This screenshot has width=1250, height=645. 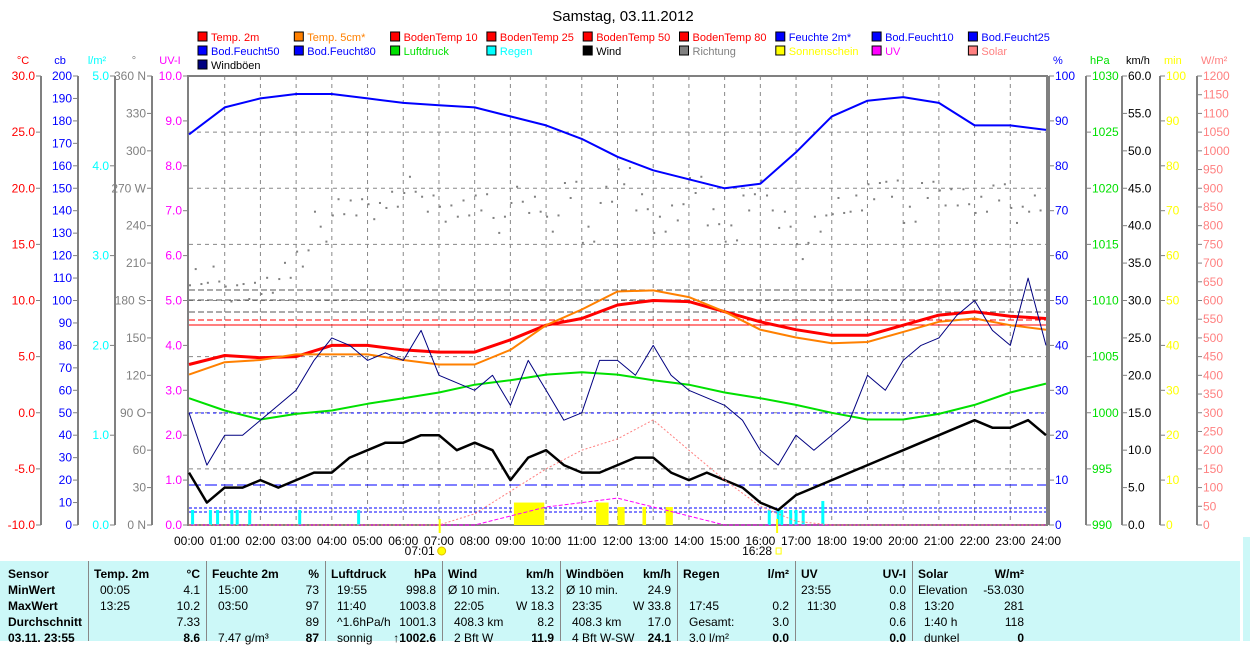 What do you see at coordinates (45, 622) in the screenshot?
I see `table-cell: Durchschnitt` at bounding box center [45, 622].